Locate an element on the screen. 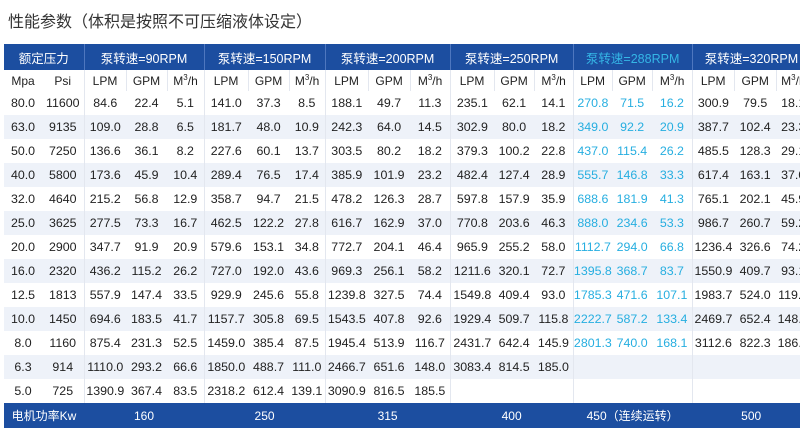 The image size is (800, 440). motor-power-value: 400 is located at coordinates (512, 415).